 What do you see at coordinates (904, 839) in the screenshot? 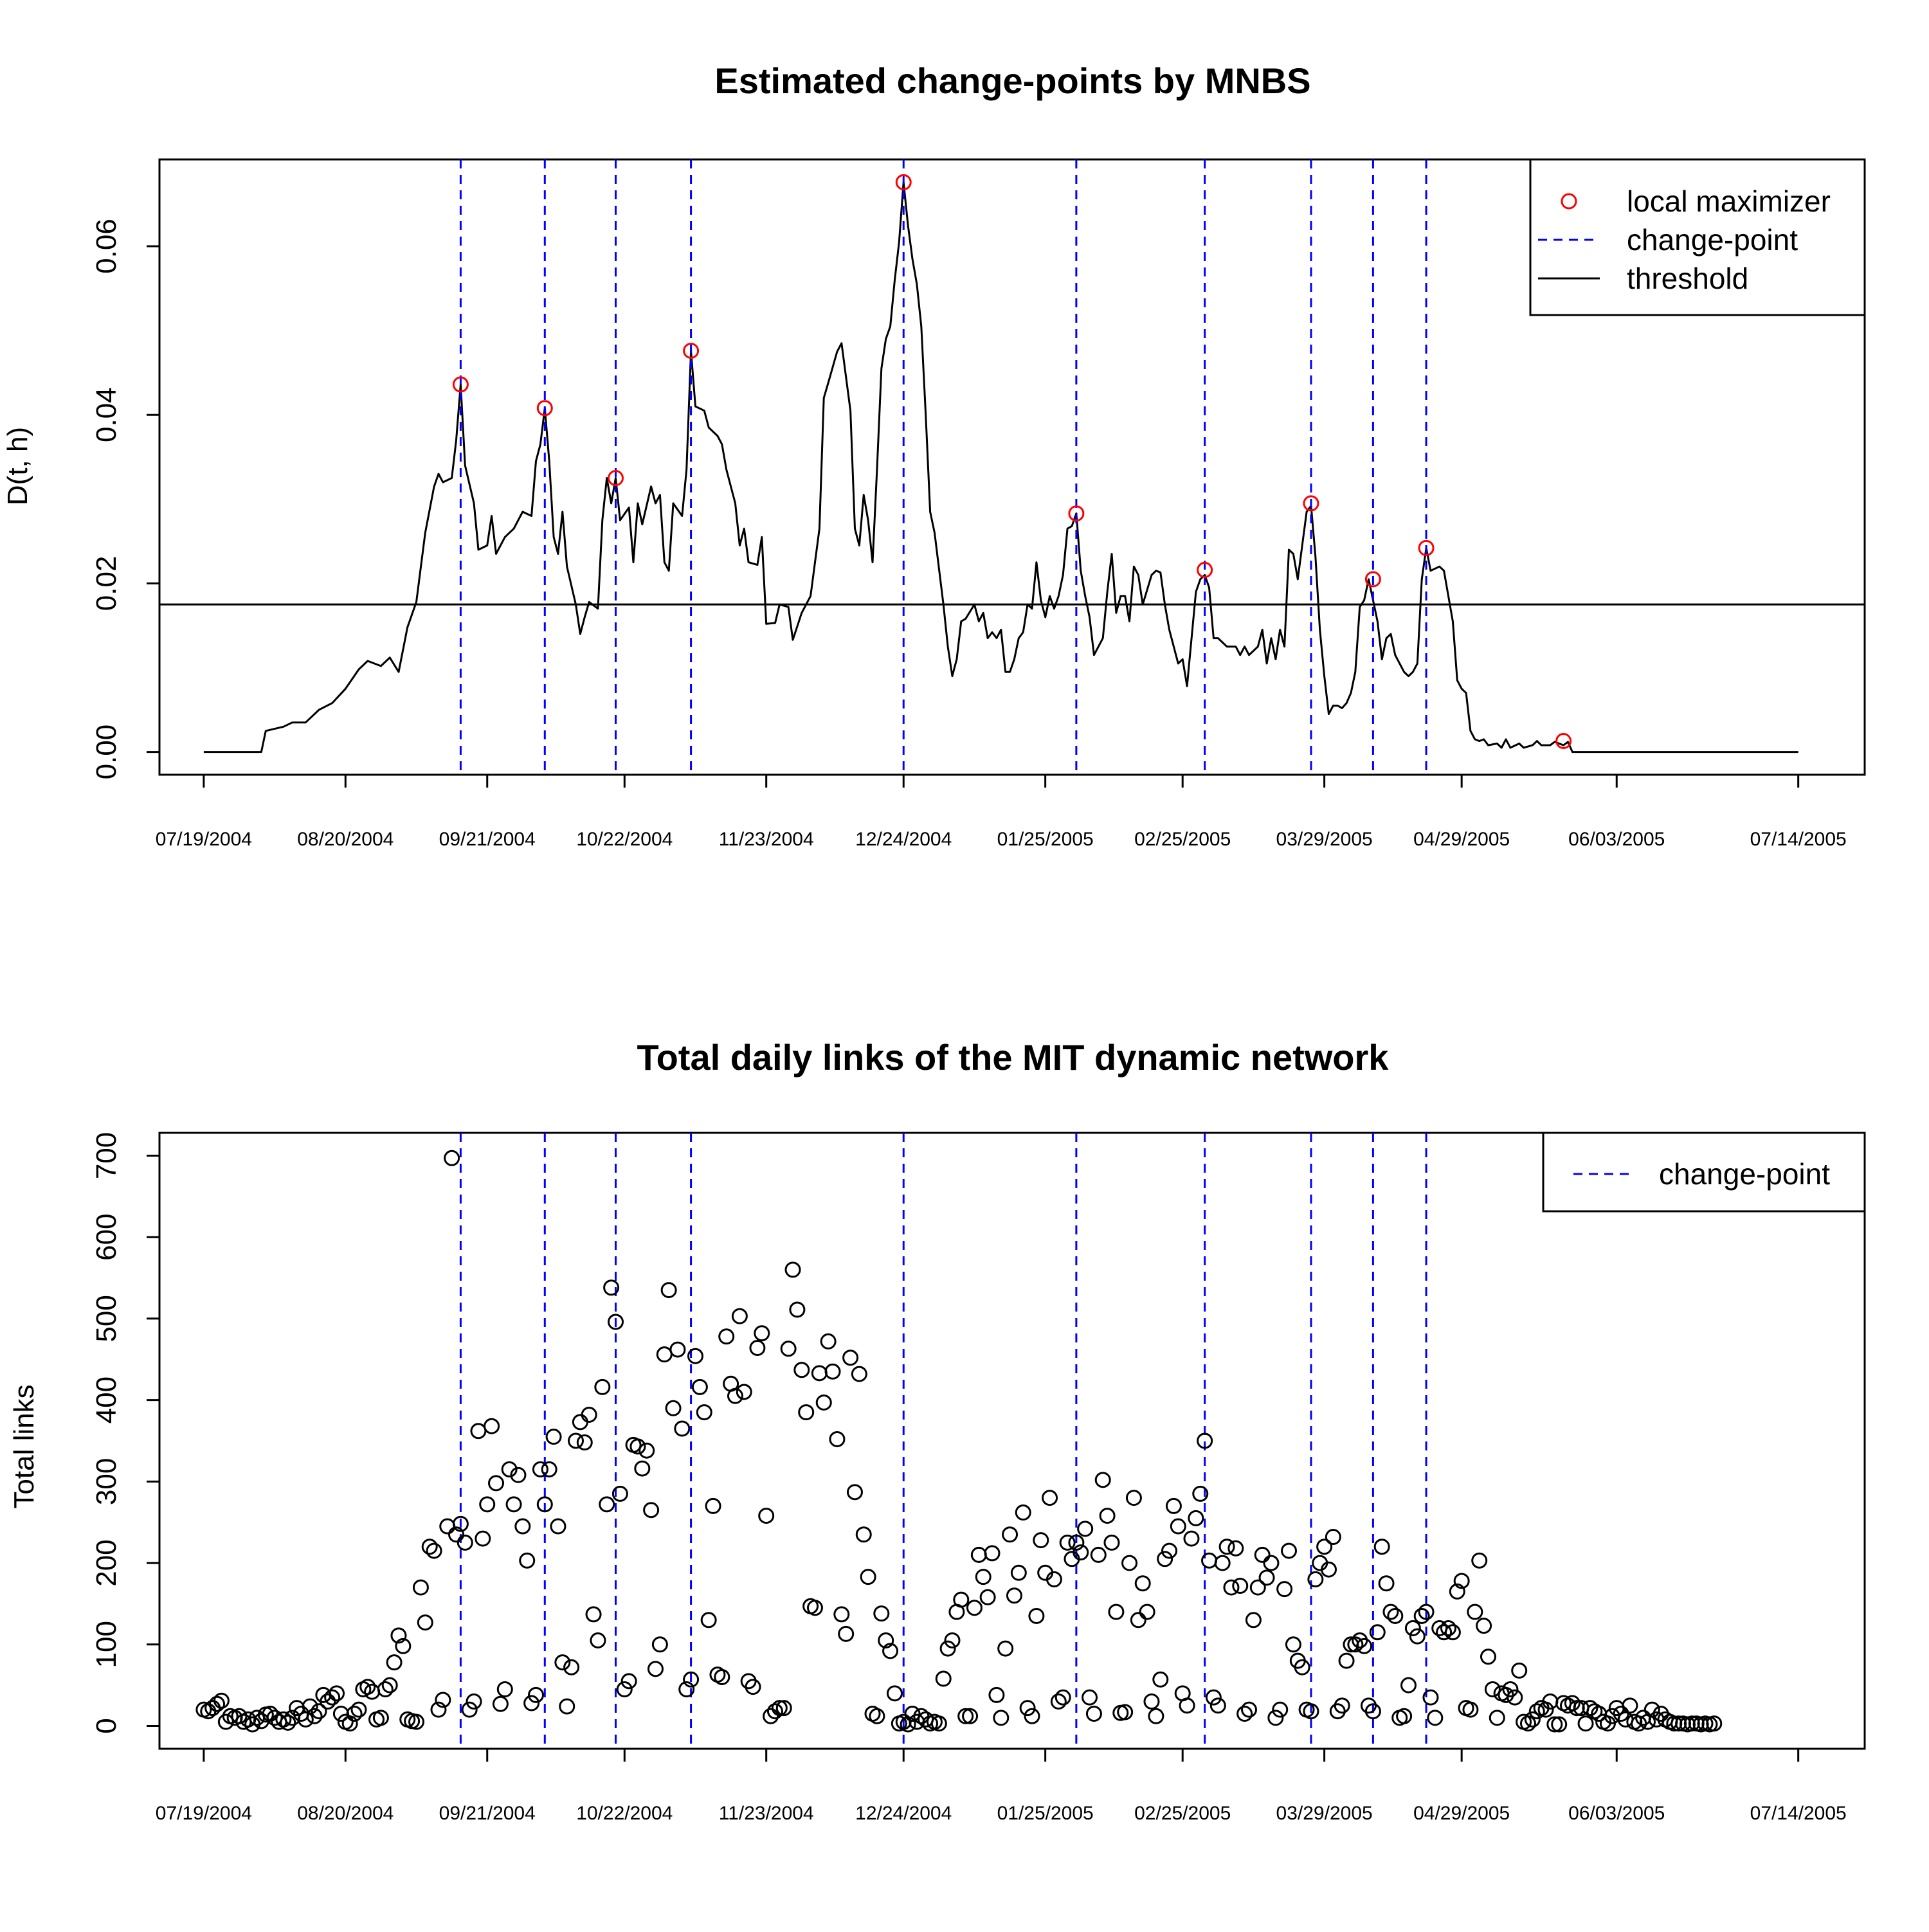
I see `x-tick-label: 12/24/2004` at bounding box center [904, 839].